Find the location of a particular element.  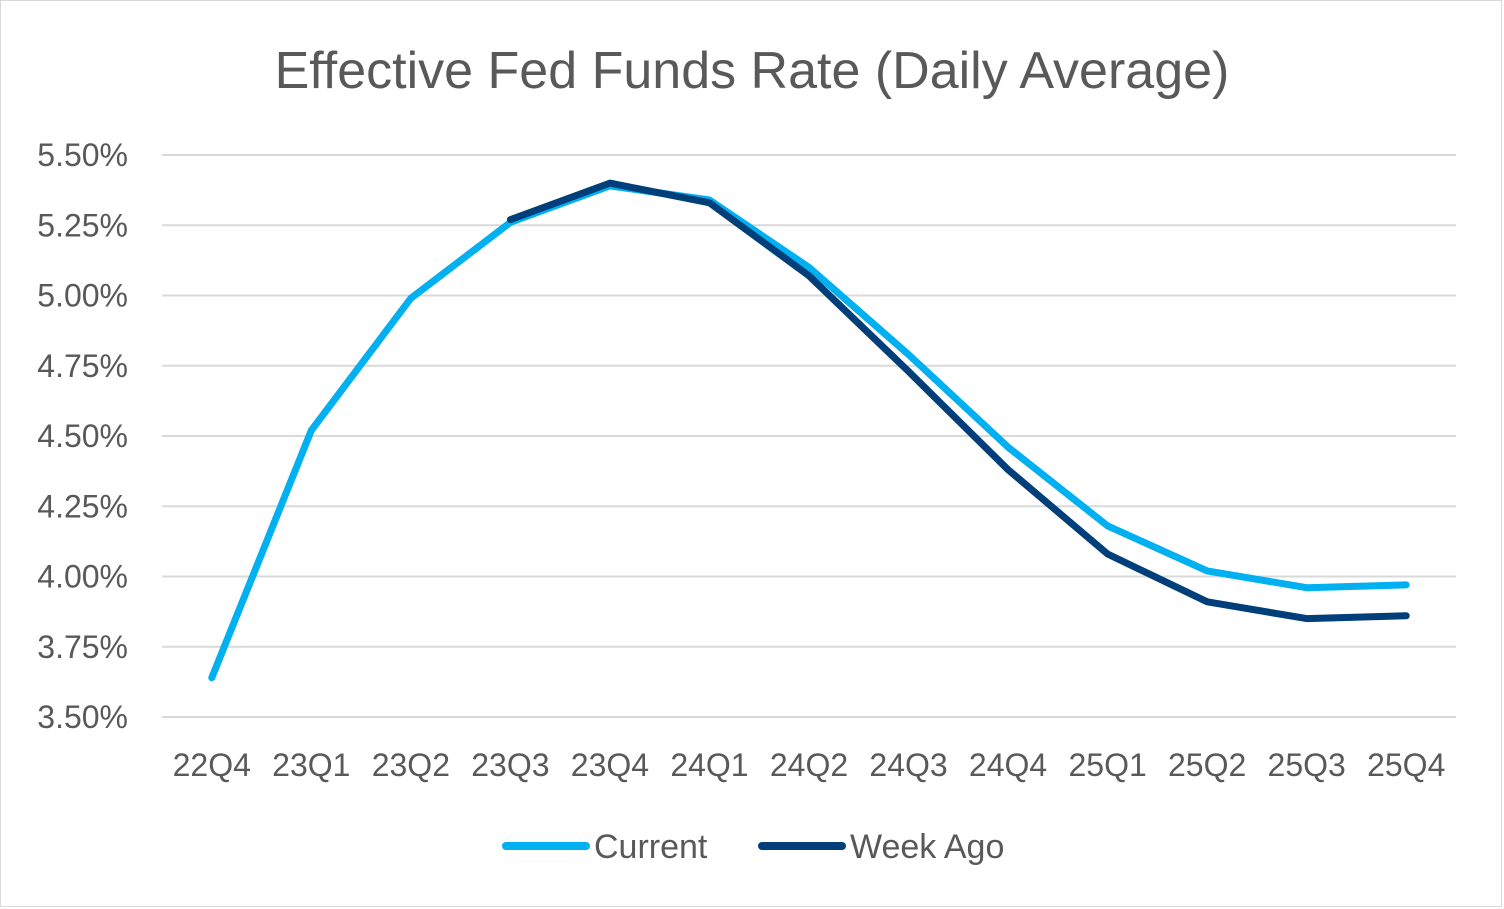

y-tick-label: 4.75% is located at coordinates (82, 366).